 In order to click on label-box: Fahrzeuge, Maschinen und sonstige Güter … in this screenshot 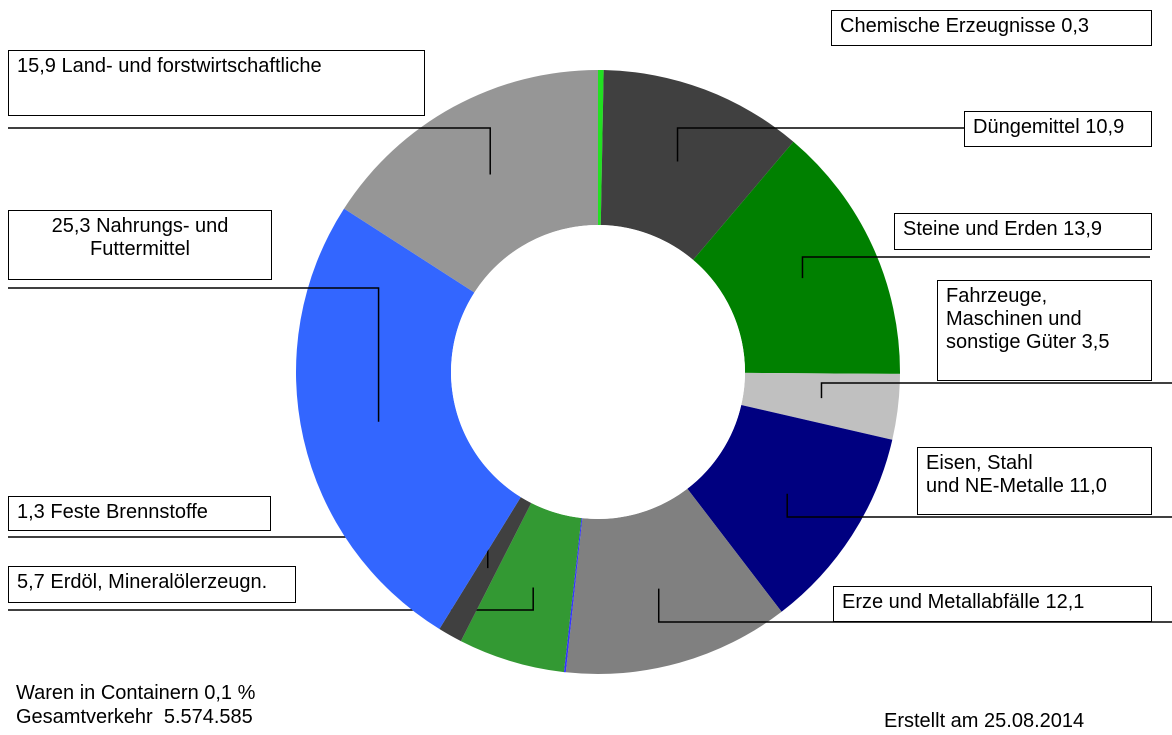, I will do `click(1044, 330)`.